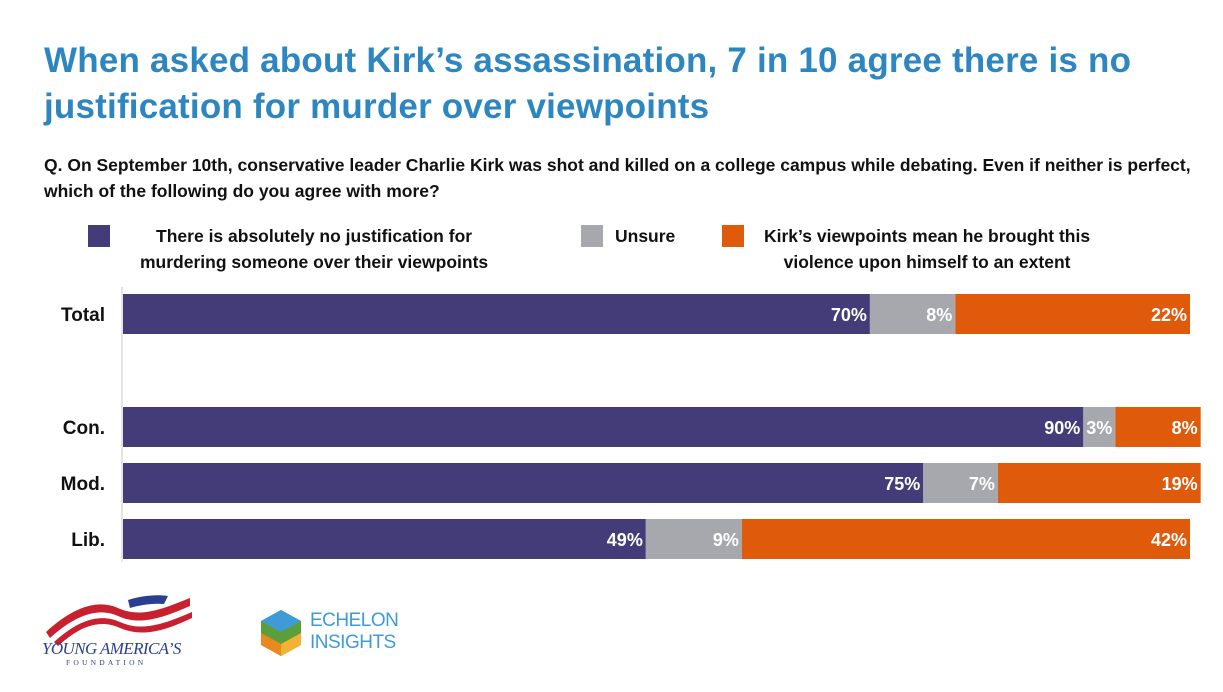  What do you see at coordinates (314, 236) in the screenshot?
I see `legend-label-line: There is absolutely no justification for` at bounding box center [314, 236].